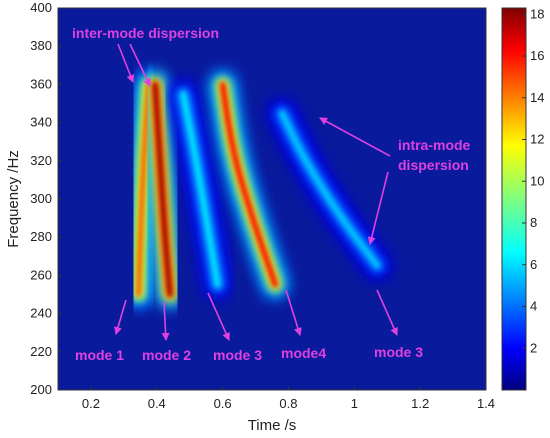 The image size is (550, 438). Describe the element at coordinates (537, 97) in the screenshot. I see `colorbar-tick-label: 14` at that location.